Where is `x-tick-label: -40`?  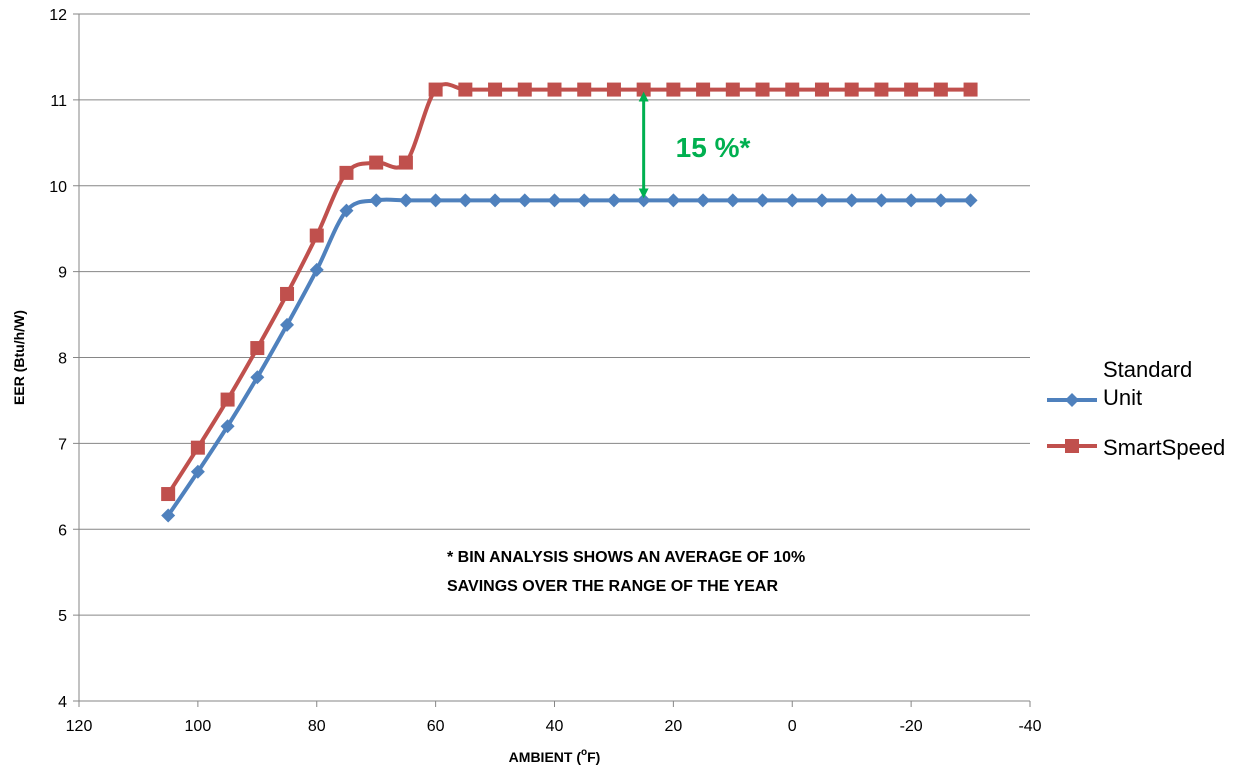 x-tick-label: -40 is located at coordinates (1029, 726).